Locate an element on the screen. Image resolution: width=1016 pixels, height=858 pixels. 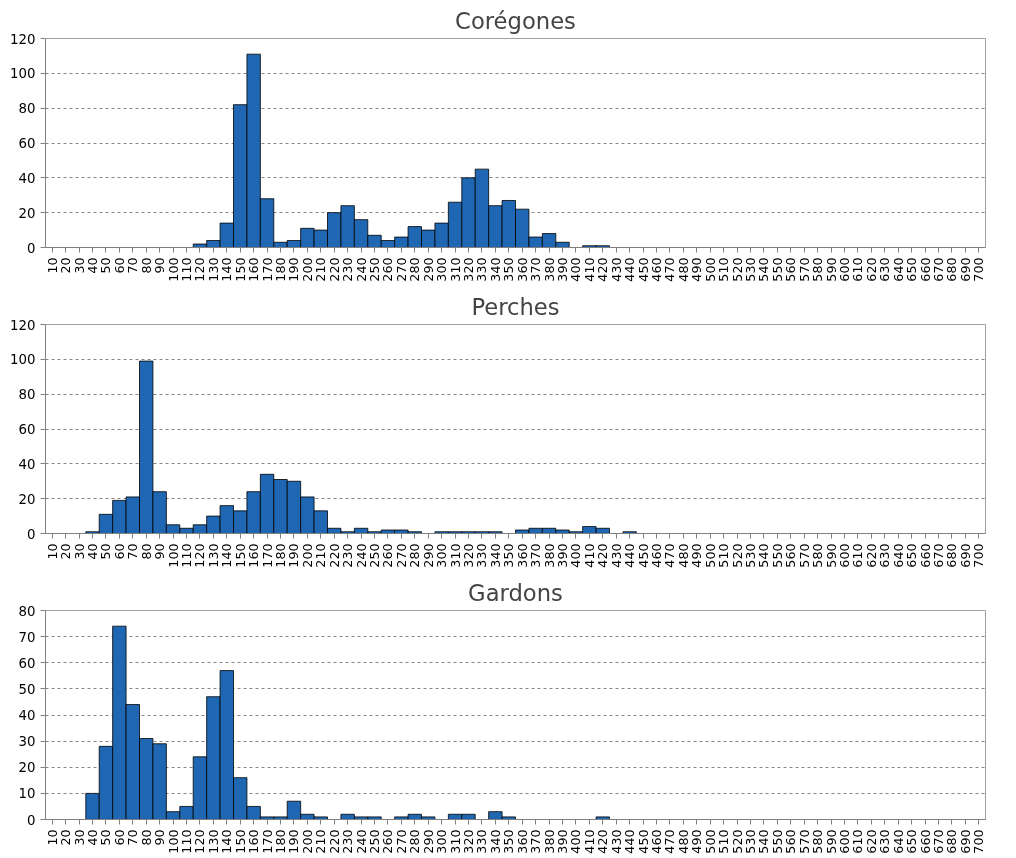
x-tick-label: 300 is located at coordinates (442, 841).